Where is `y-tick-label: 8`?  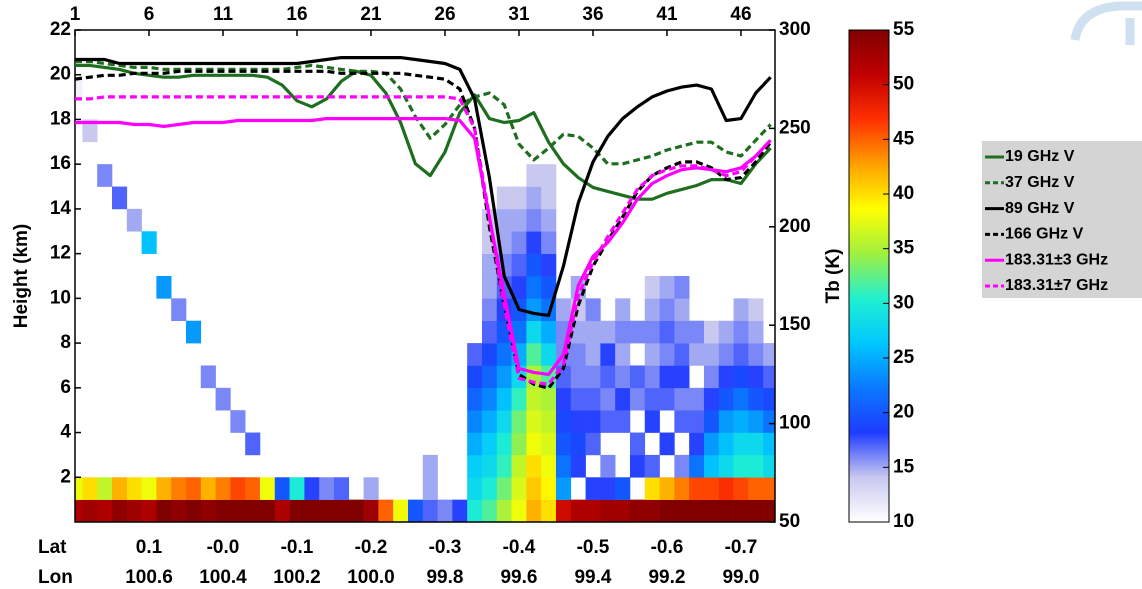 y-tick-label: 8 is located at coordinates (65, 342).